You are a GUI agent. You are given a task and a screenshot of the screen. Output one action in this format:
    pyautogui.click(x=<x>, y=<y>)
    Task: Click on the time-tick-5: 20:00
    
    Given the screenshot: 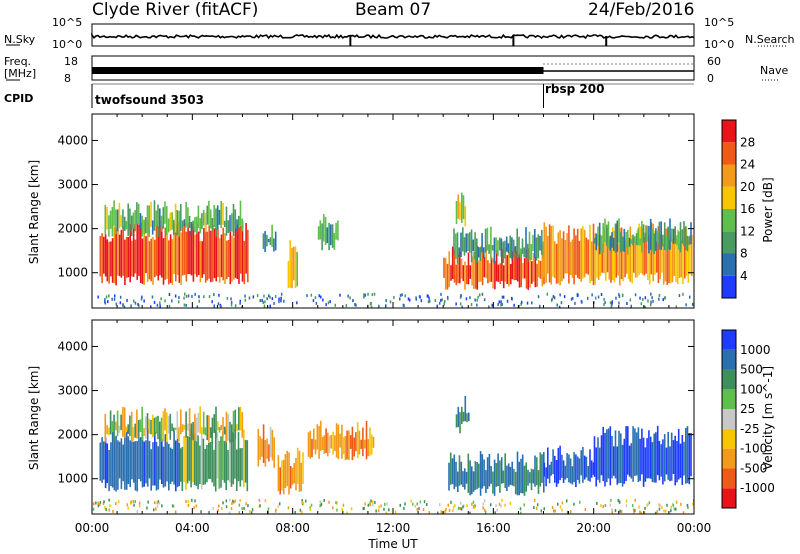 What is the action you would take?
    pyautogui.click(x=593, y=528)
    